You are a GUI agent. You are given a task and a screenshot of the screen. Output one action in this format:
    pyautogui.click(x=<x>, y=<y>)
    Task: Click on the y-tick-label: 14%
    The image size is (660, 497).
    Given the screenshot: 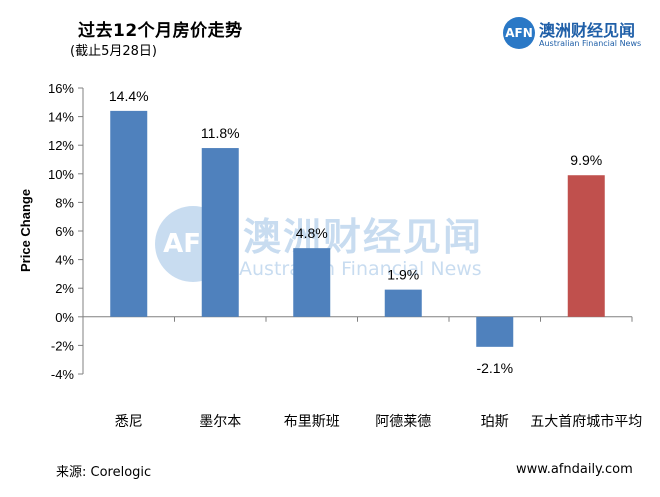 What is the action you would take?
    pyautogui.click(x=61, y=117)
    